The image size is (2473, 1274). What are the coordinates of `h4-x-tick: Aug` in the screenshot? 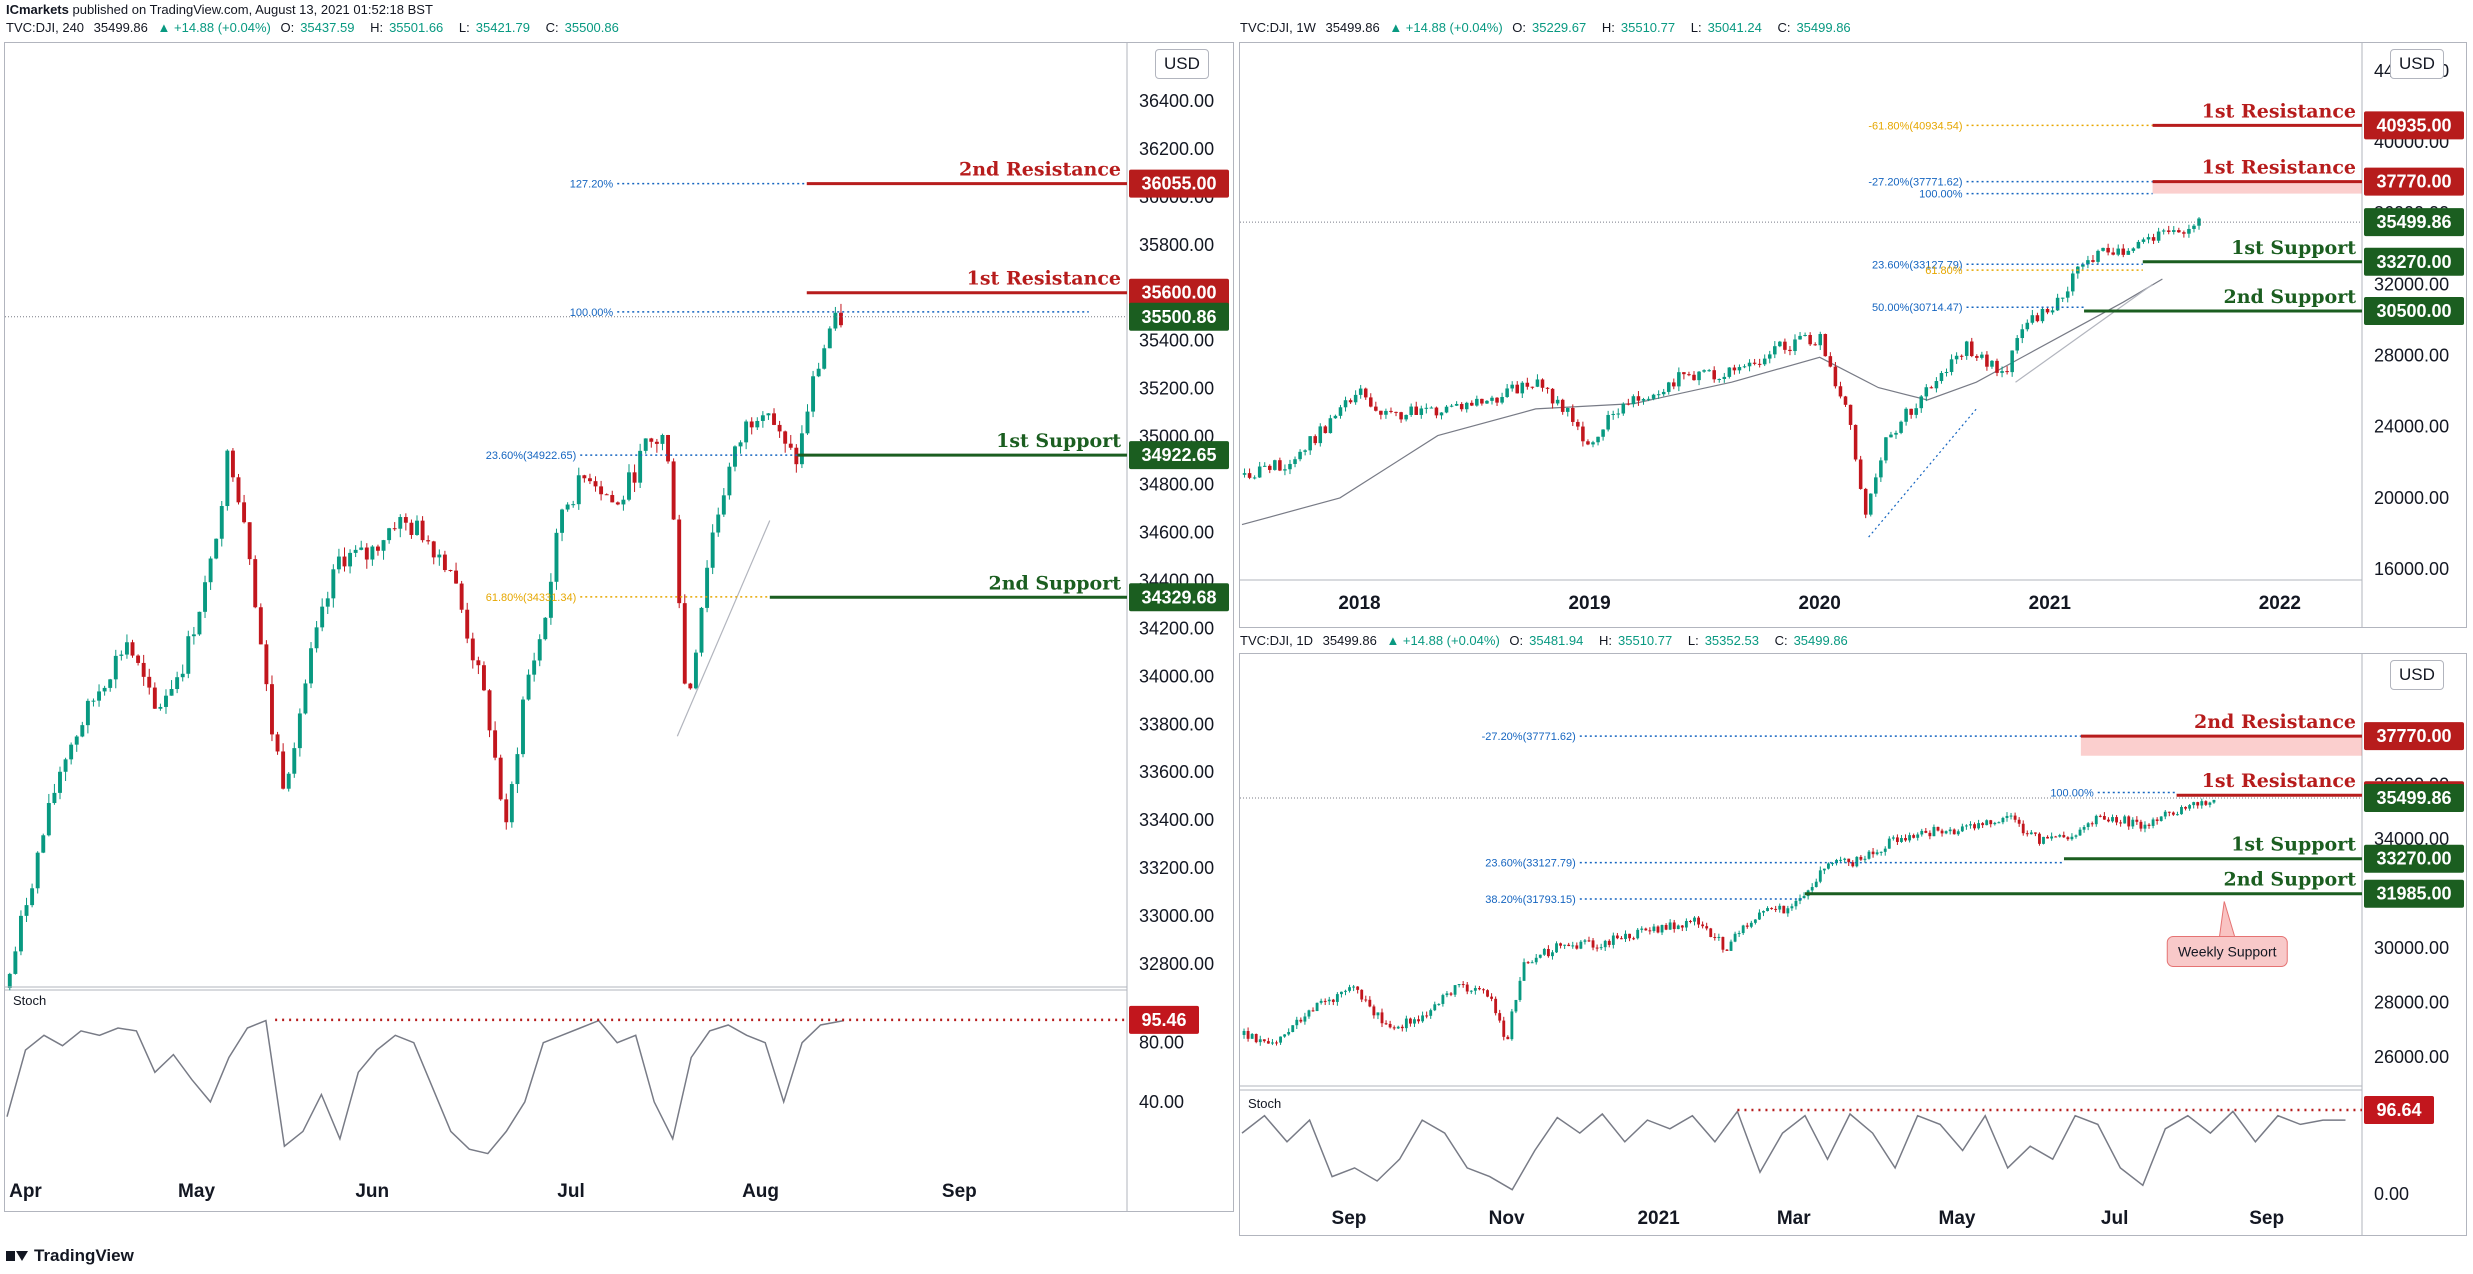 It's located at (760, 1191).